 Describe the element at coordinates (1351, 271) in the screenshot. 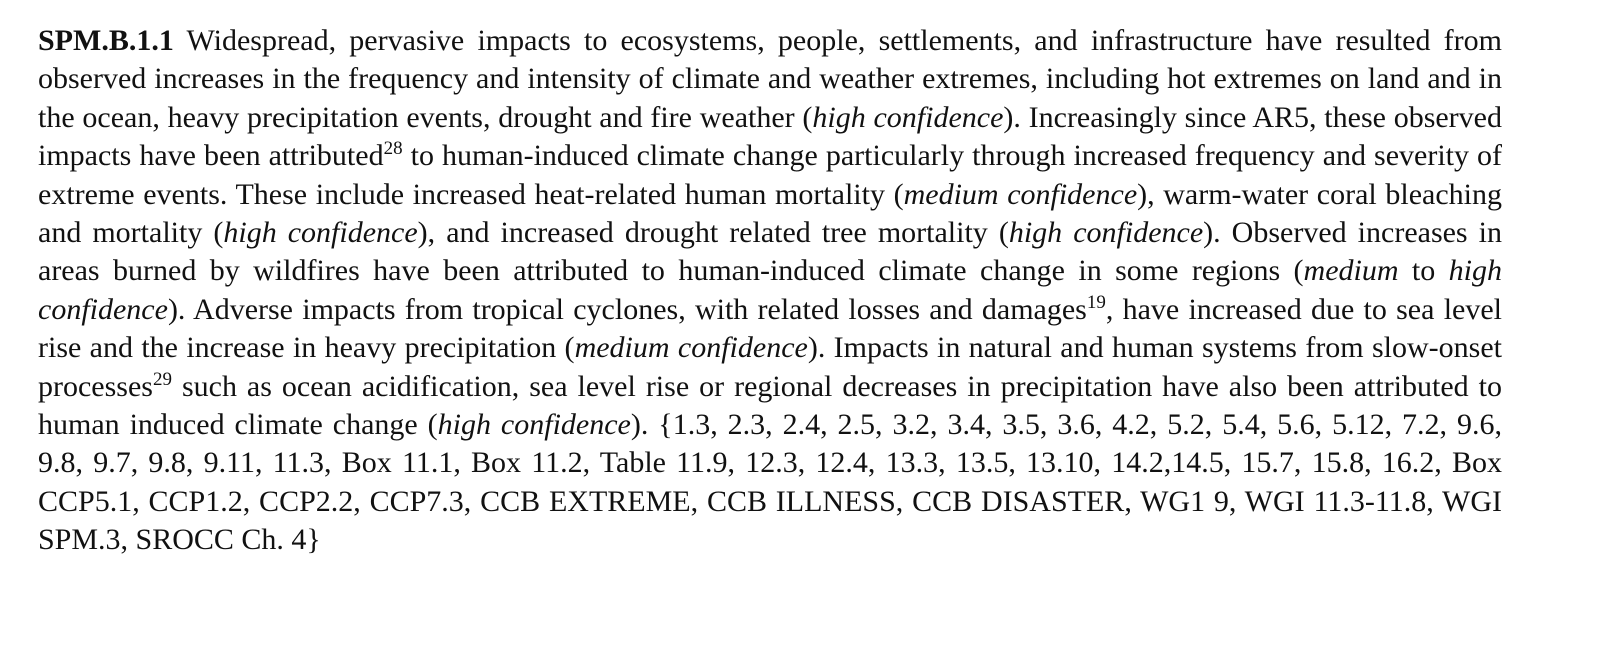

I see `confidence-term: medium` at that location.